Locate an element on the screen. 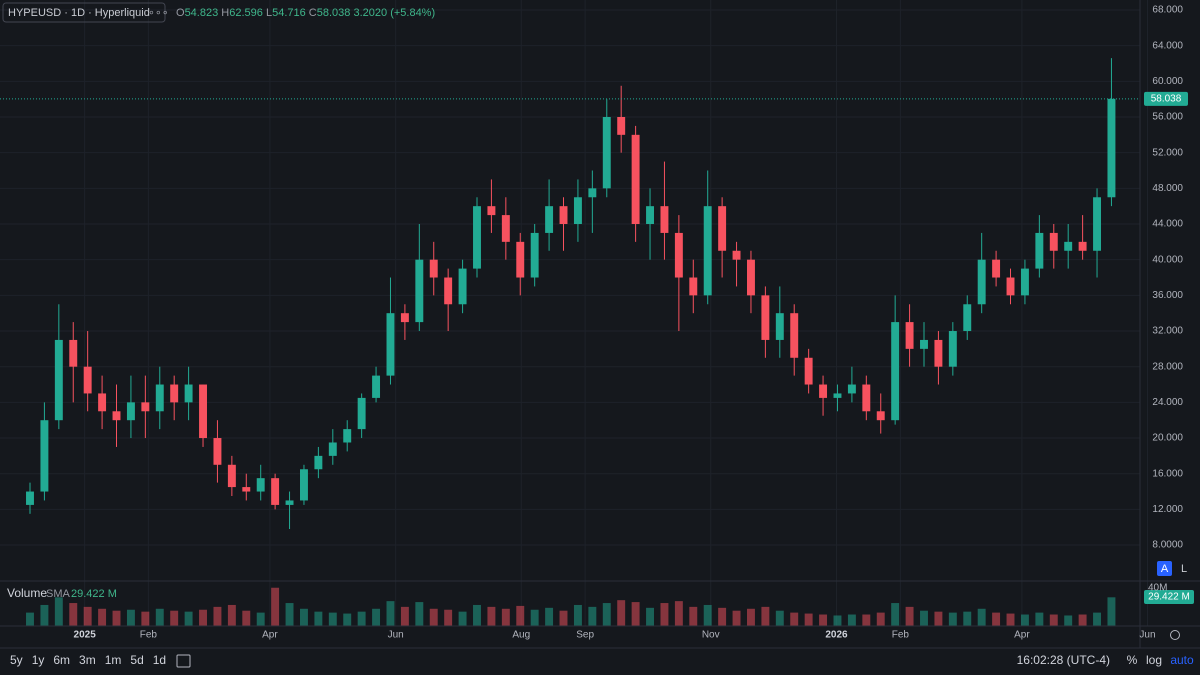 This screenshot has width=1200, height=675. calendar-icon is located at coordinates (183, 661).